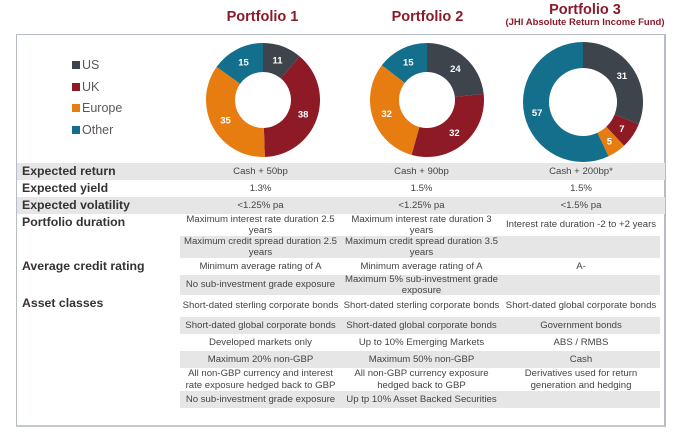 This screenshot has height=443, width=680. I want to click on portfolio-2-cell: Maximum interest rate duration 3 years, so click(421, 225).